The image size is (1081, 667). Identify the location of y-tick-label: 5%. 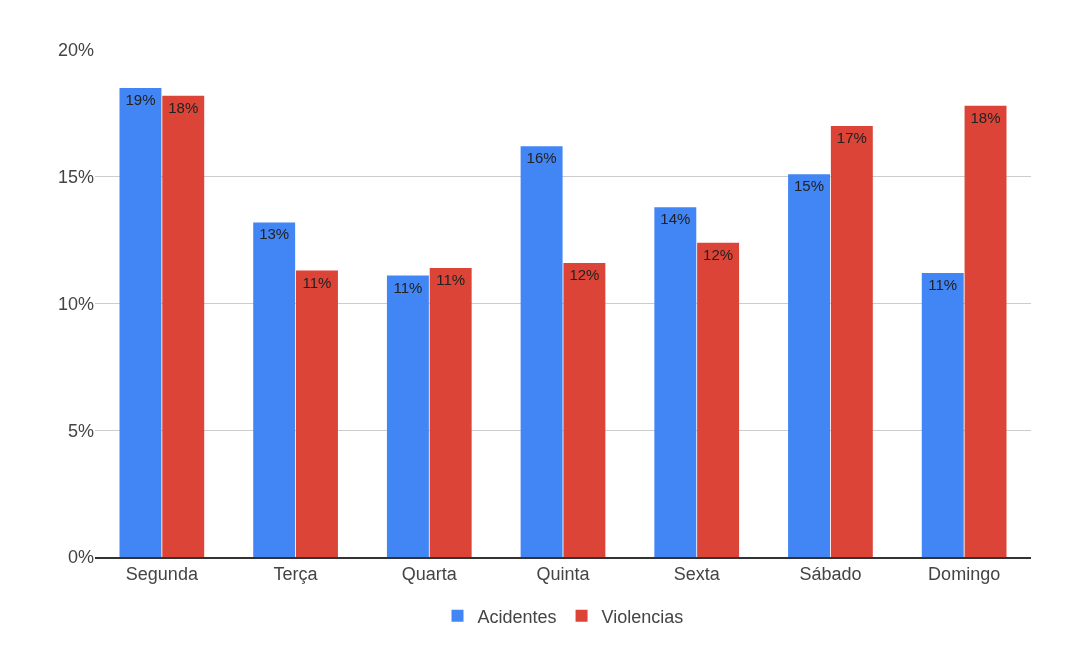
(80, 430).